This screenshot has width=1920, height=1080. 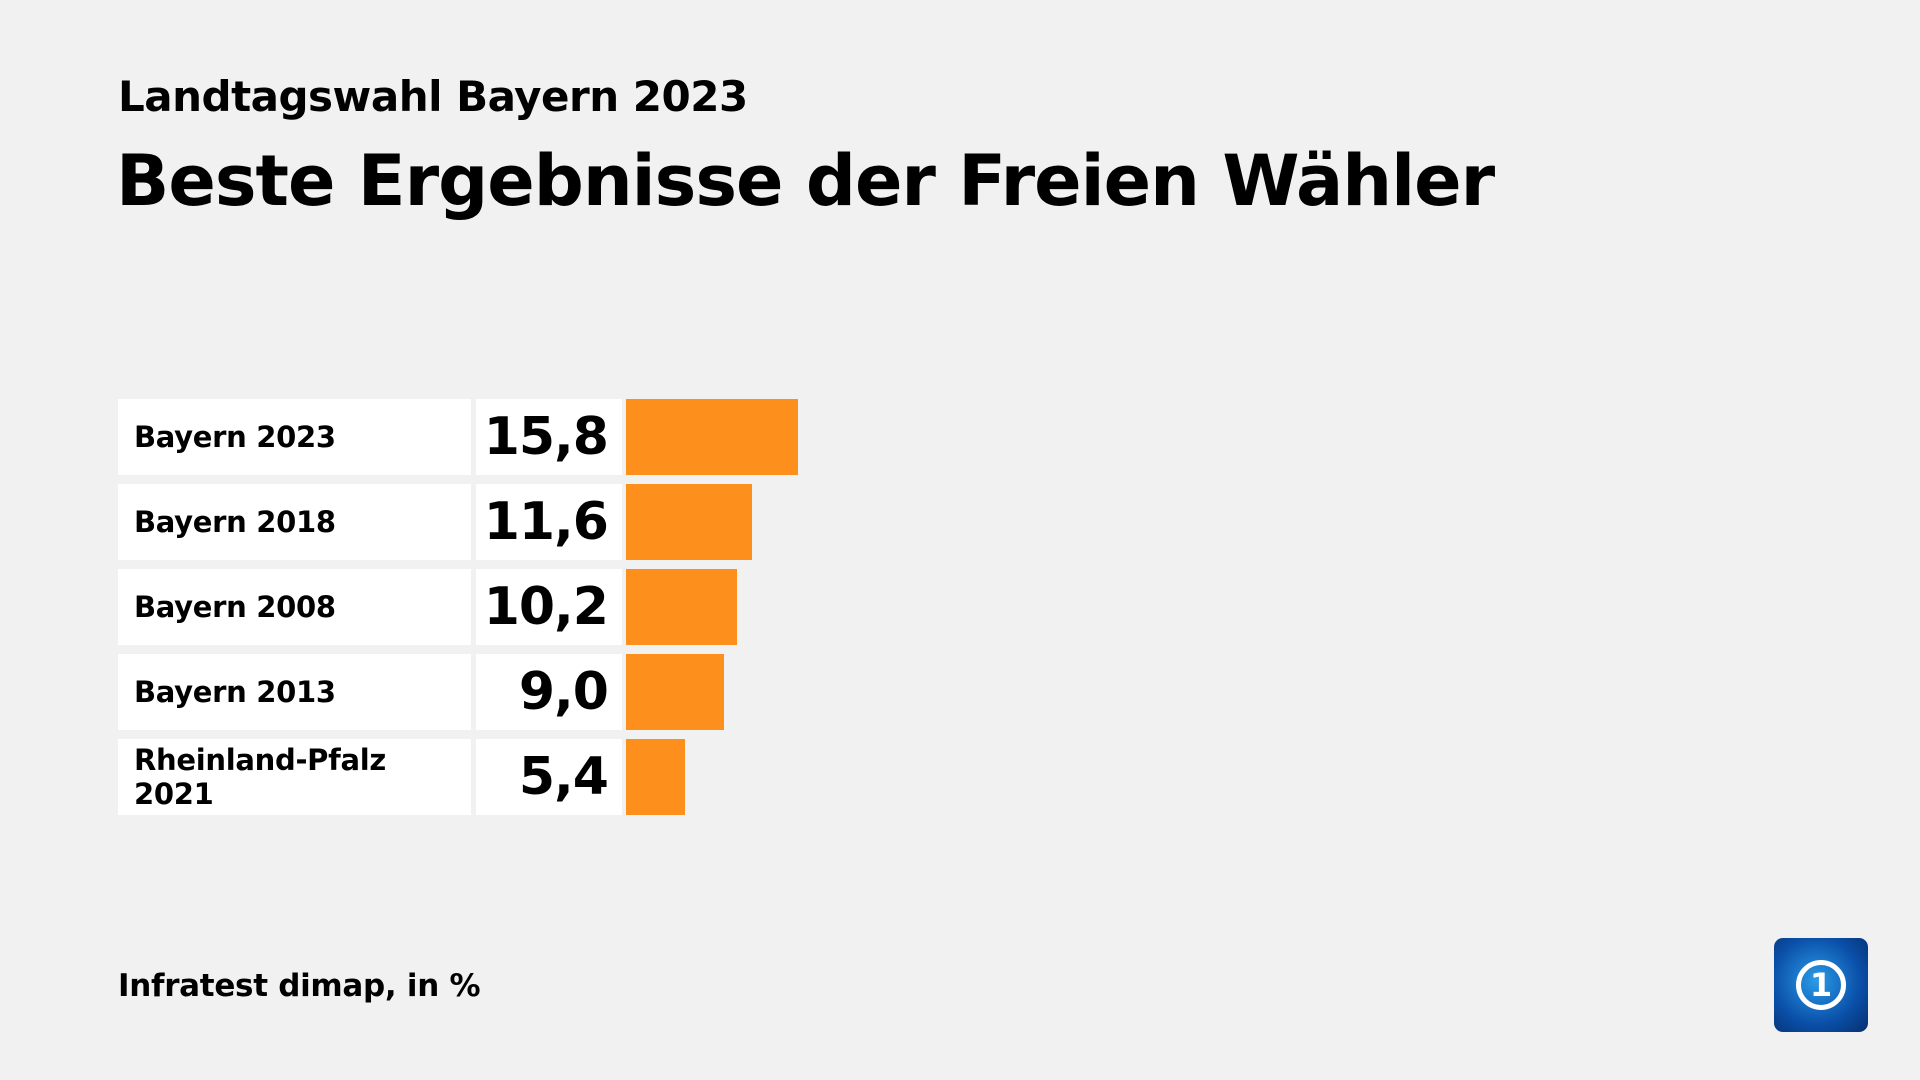 What do you see at coordinates (294, 607) in the screenshot?
I see `category-label: Bayern 2008` at bounding box center [294, 607].